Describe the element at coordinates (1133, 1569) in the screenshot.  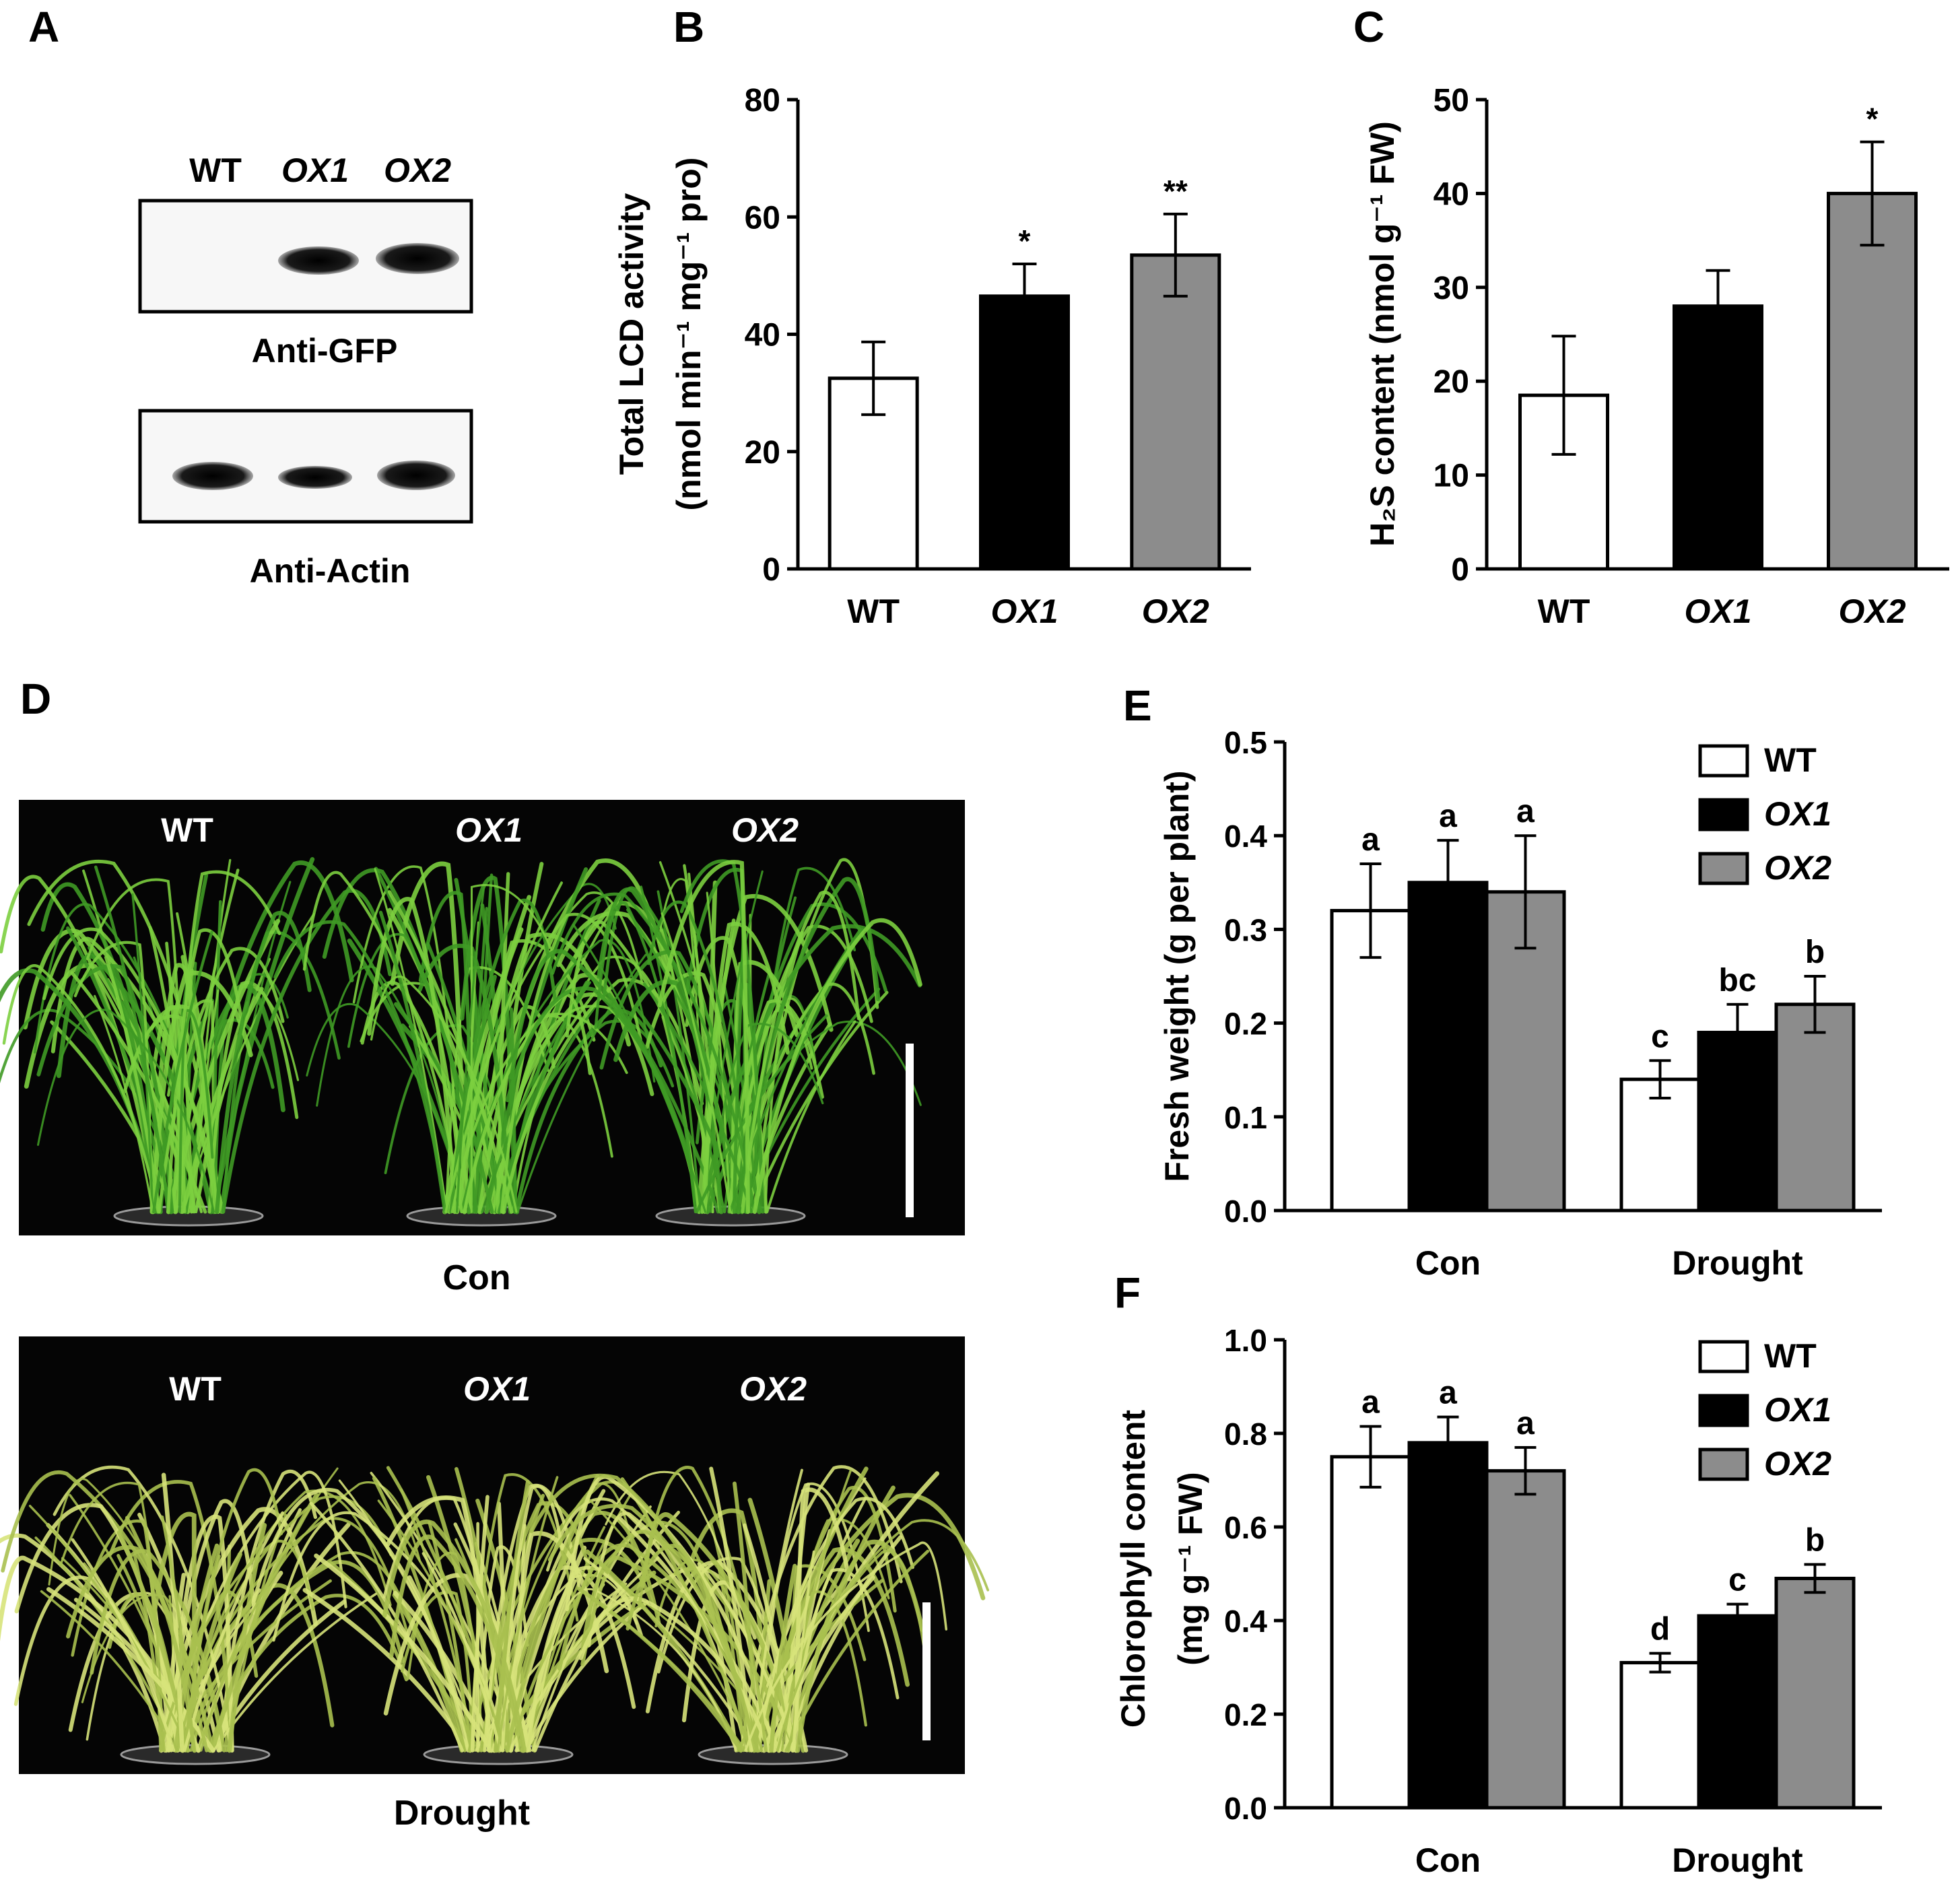
I see `y-axis-label: Chlorophyll content` at that location.